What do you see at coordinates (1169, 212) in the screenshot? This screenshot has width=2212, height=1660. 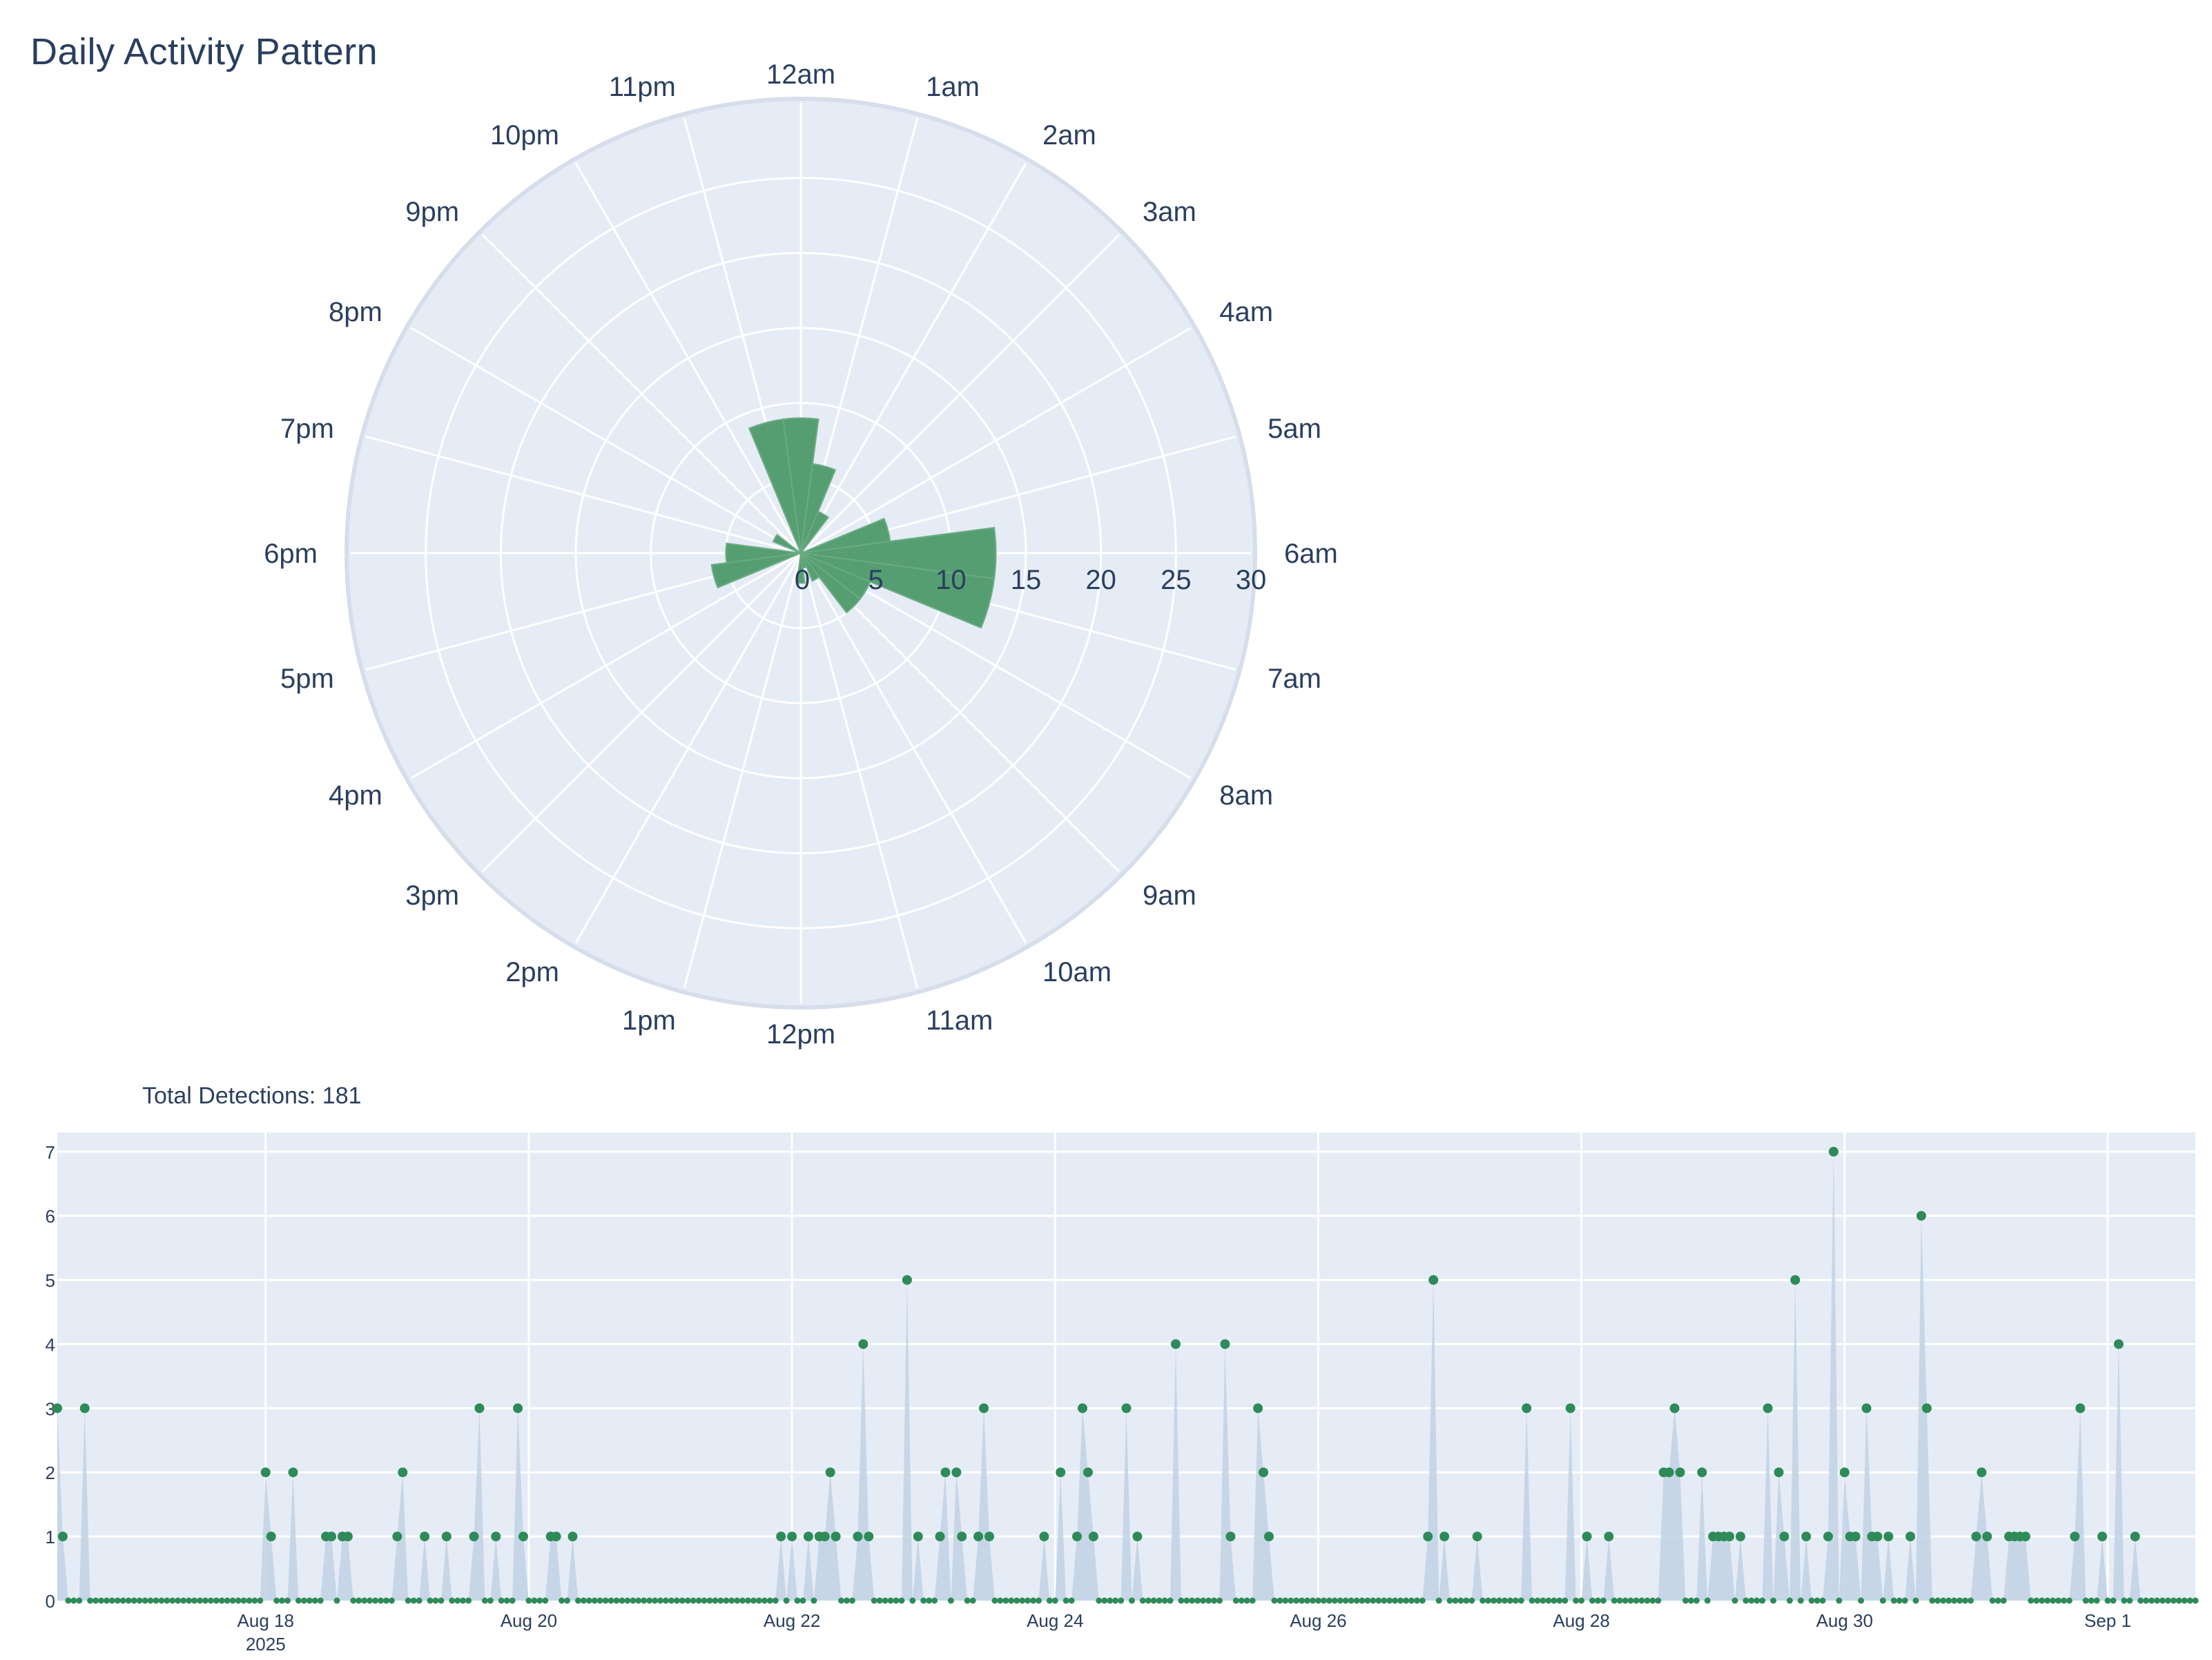 I see `angular-tick-label: 3am` at bounding box center [1169, 212].